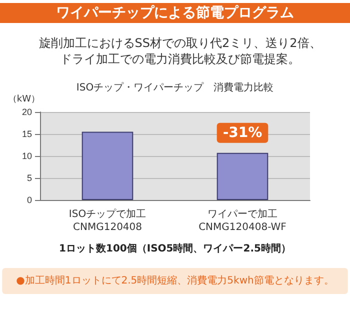 The height and width of the screenshot is (310, 350). I want to click on x-tick-label: ISOチップで加工 CNMG120408, so click(107, 220).